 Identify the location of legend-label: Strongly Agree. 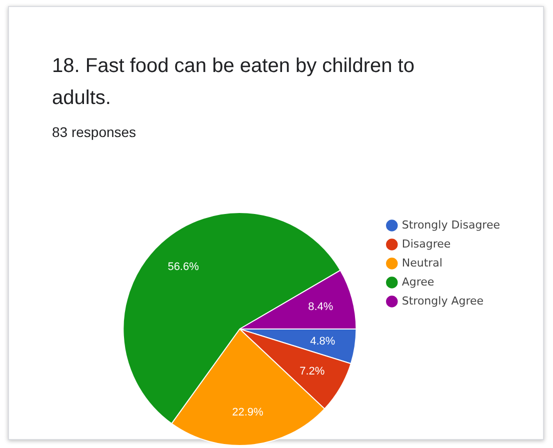
(443, 301).